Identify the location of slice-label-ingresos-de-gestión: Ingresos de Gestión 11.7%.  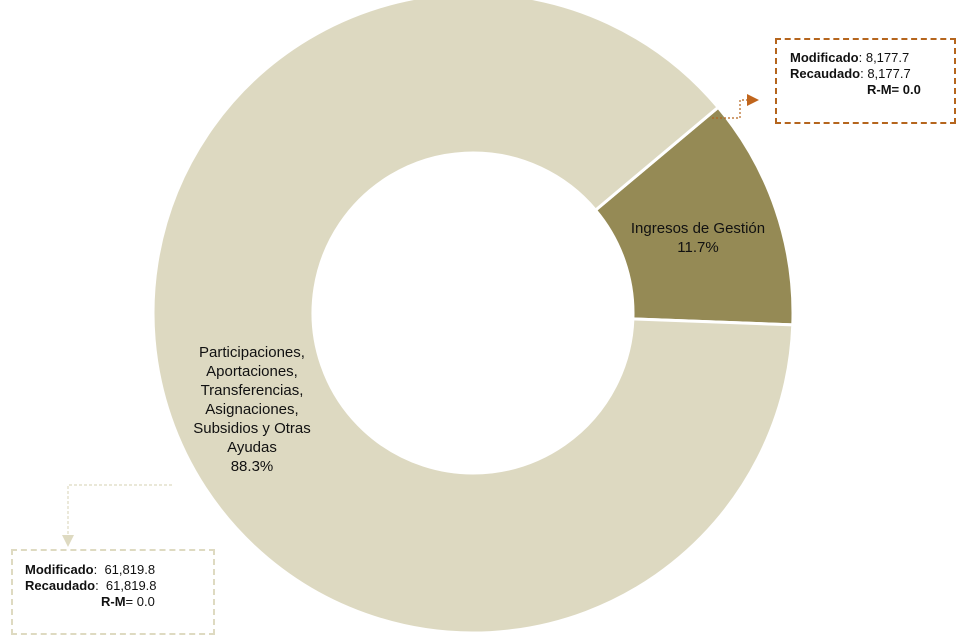
(698, 238).